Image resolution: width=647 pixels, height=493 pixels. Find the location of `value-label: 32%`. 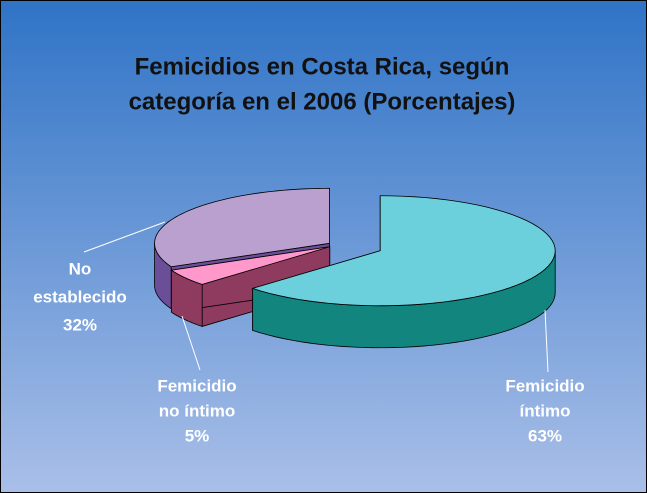

value-label: 32% is located at coordinates (80, 324).